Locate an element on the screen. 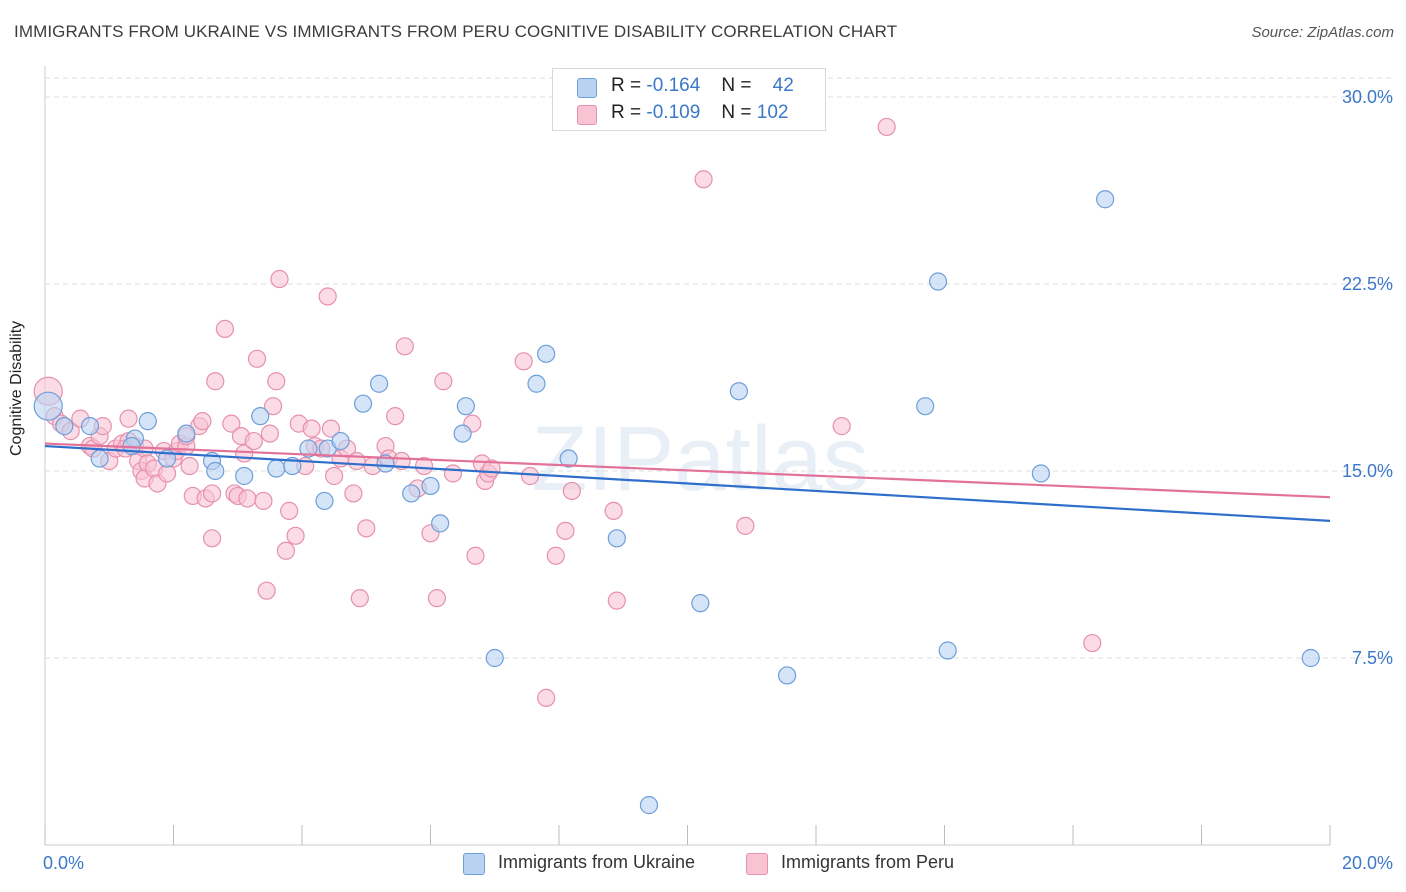 The image size is (1406, 892). ukraine-r-value: -0.164 is located at coordinates (673, 85).